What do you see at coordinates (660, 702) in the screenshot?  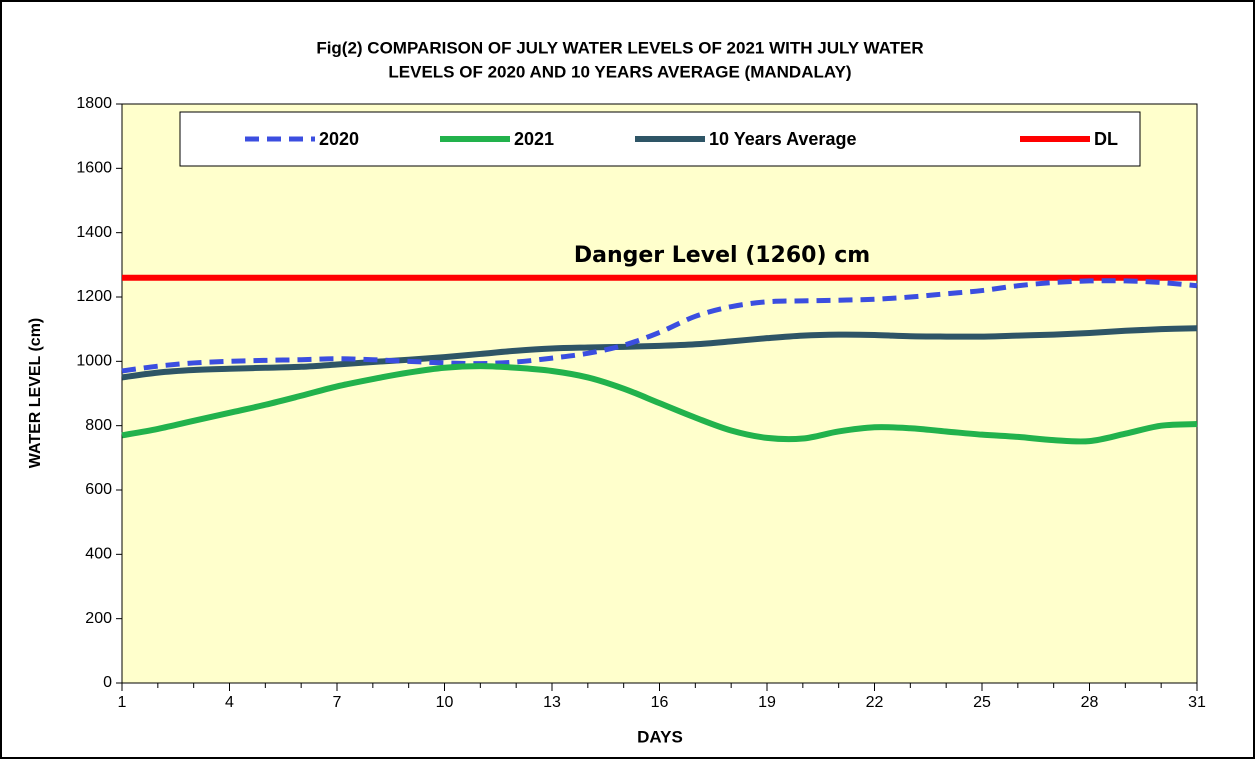 I see `x-tick-label: 16` at bounding box center [660, 702].